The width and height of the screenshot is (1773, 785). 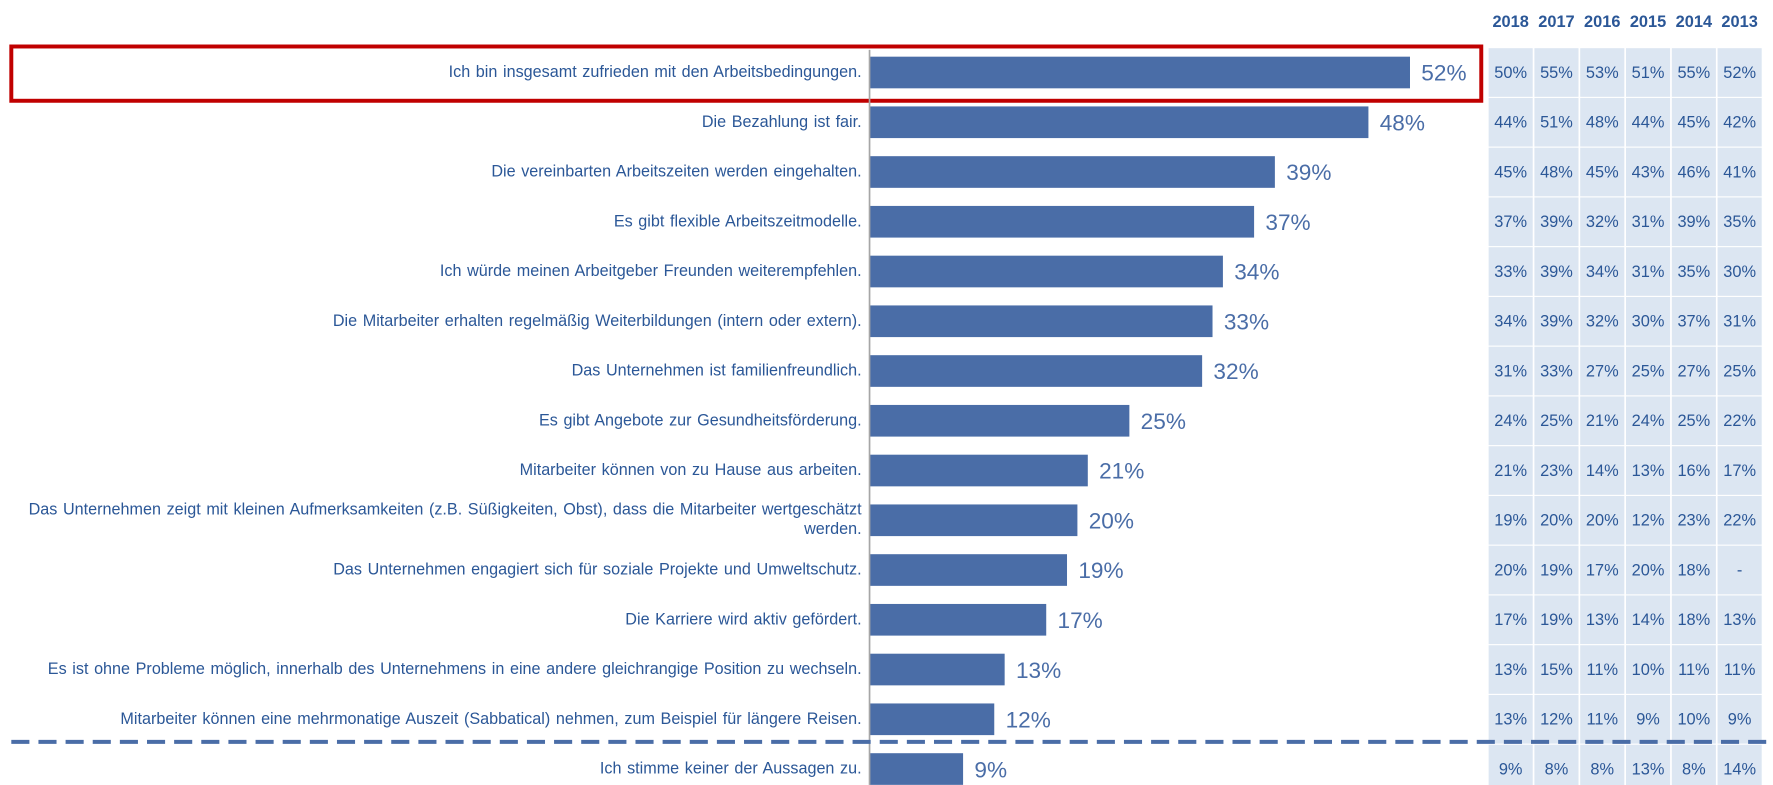 I want to click on table-value: 22%, so click(x=1739, y=421).